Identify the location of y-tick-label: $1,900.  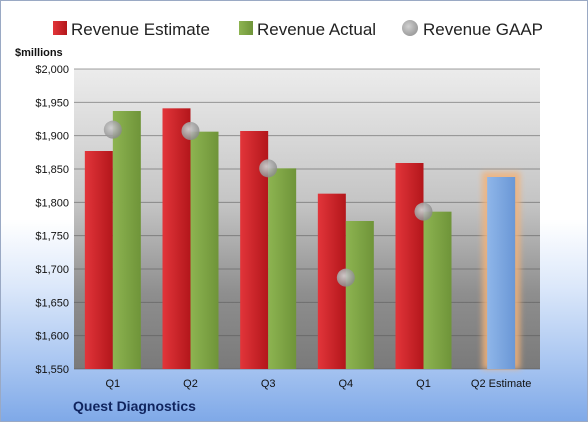
(52, 137).